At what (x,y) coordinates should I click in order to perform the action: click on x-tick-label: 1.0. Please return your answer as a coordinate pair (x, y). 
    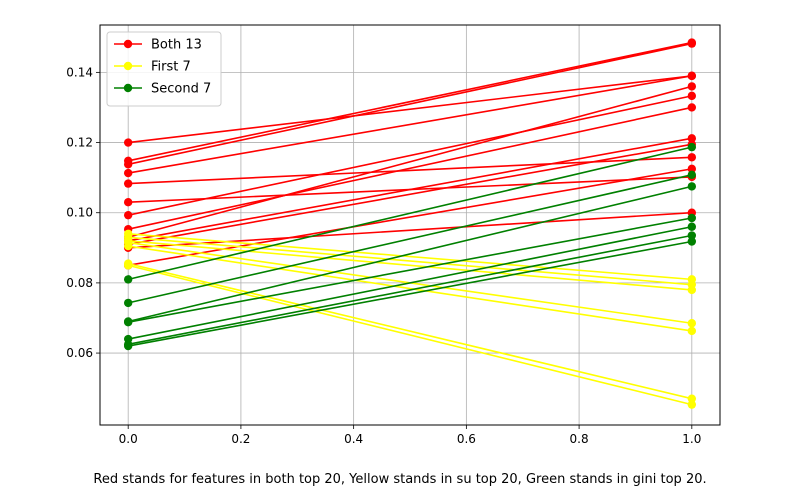
    Looking at the image, I should click on (691, 439).